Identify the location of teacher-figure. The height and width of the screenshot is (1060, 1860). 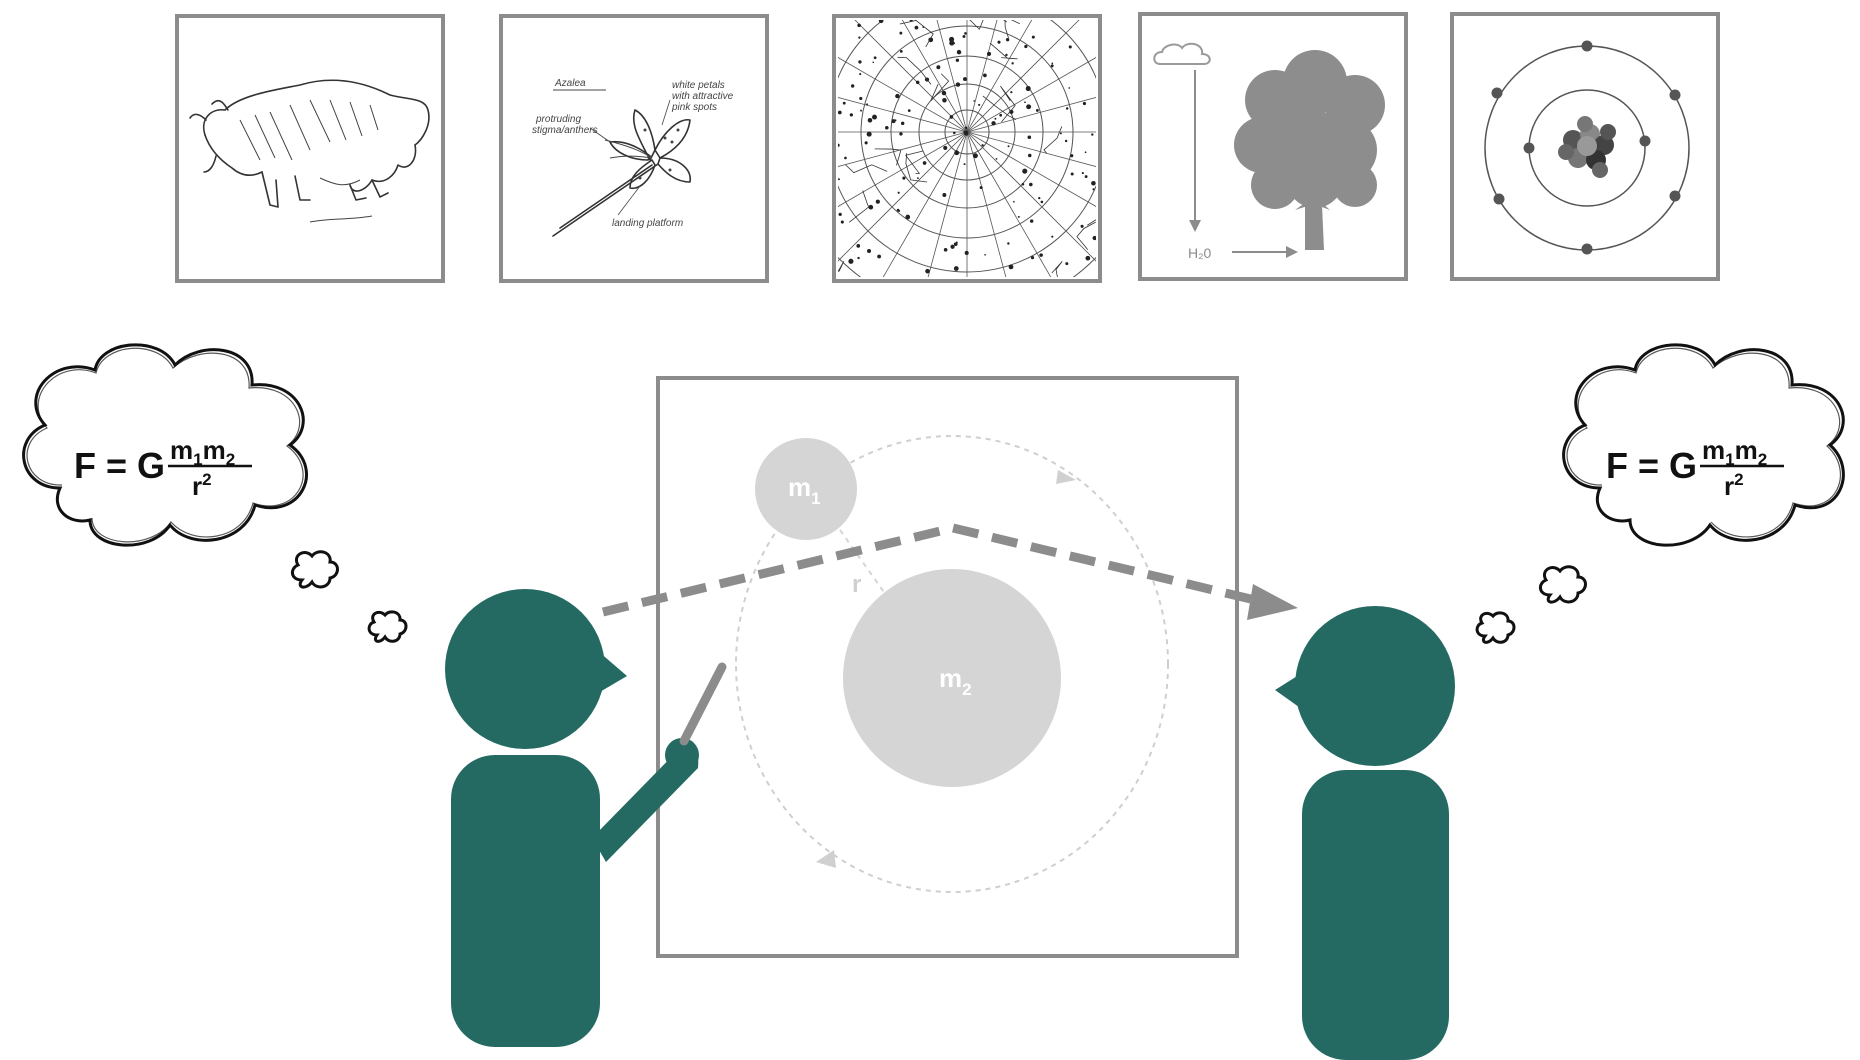
(572, 818).